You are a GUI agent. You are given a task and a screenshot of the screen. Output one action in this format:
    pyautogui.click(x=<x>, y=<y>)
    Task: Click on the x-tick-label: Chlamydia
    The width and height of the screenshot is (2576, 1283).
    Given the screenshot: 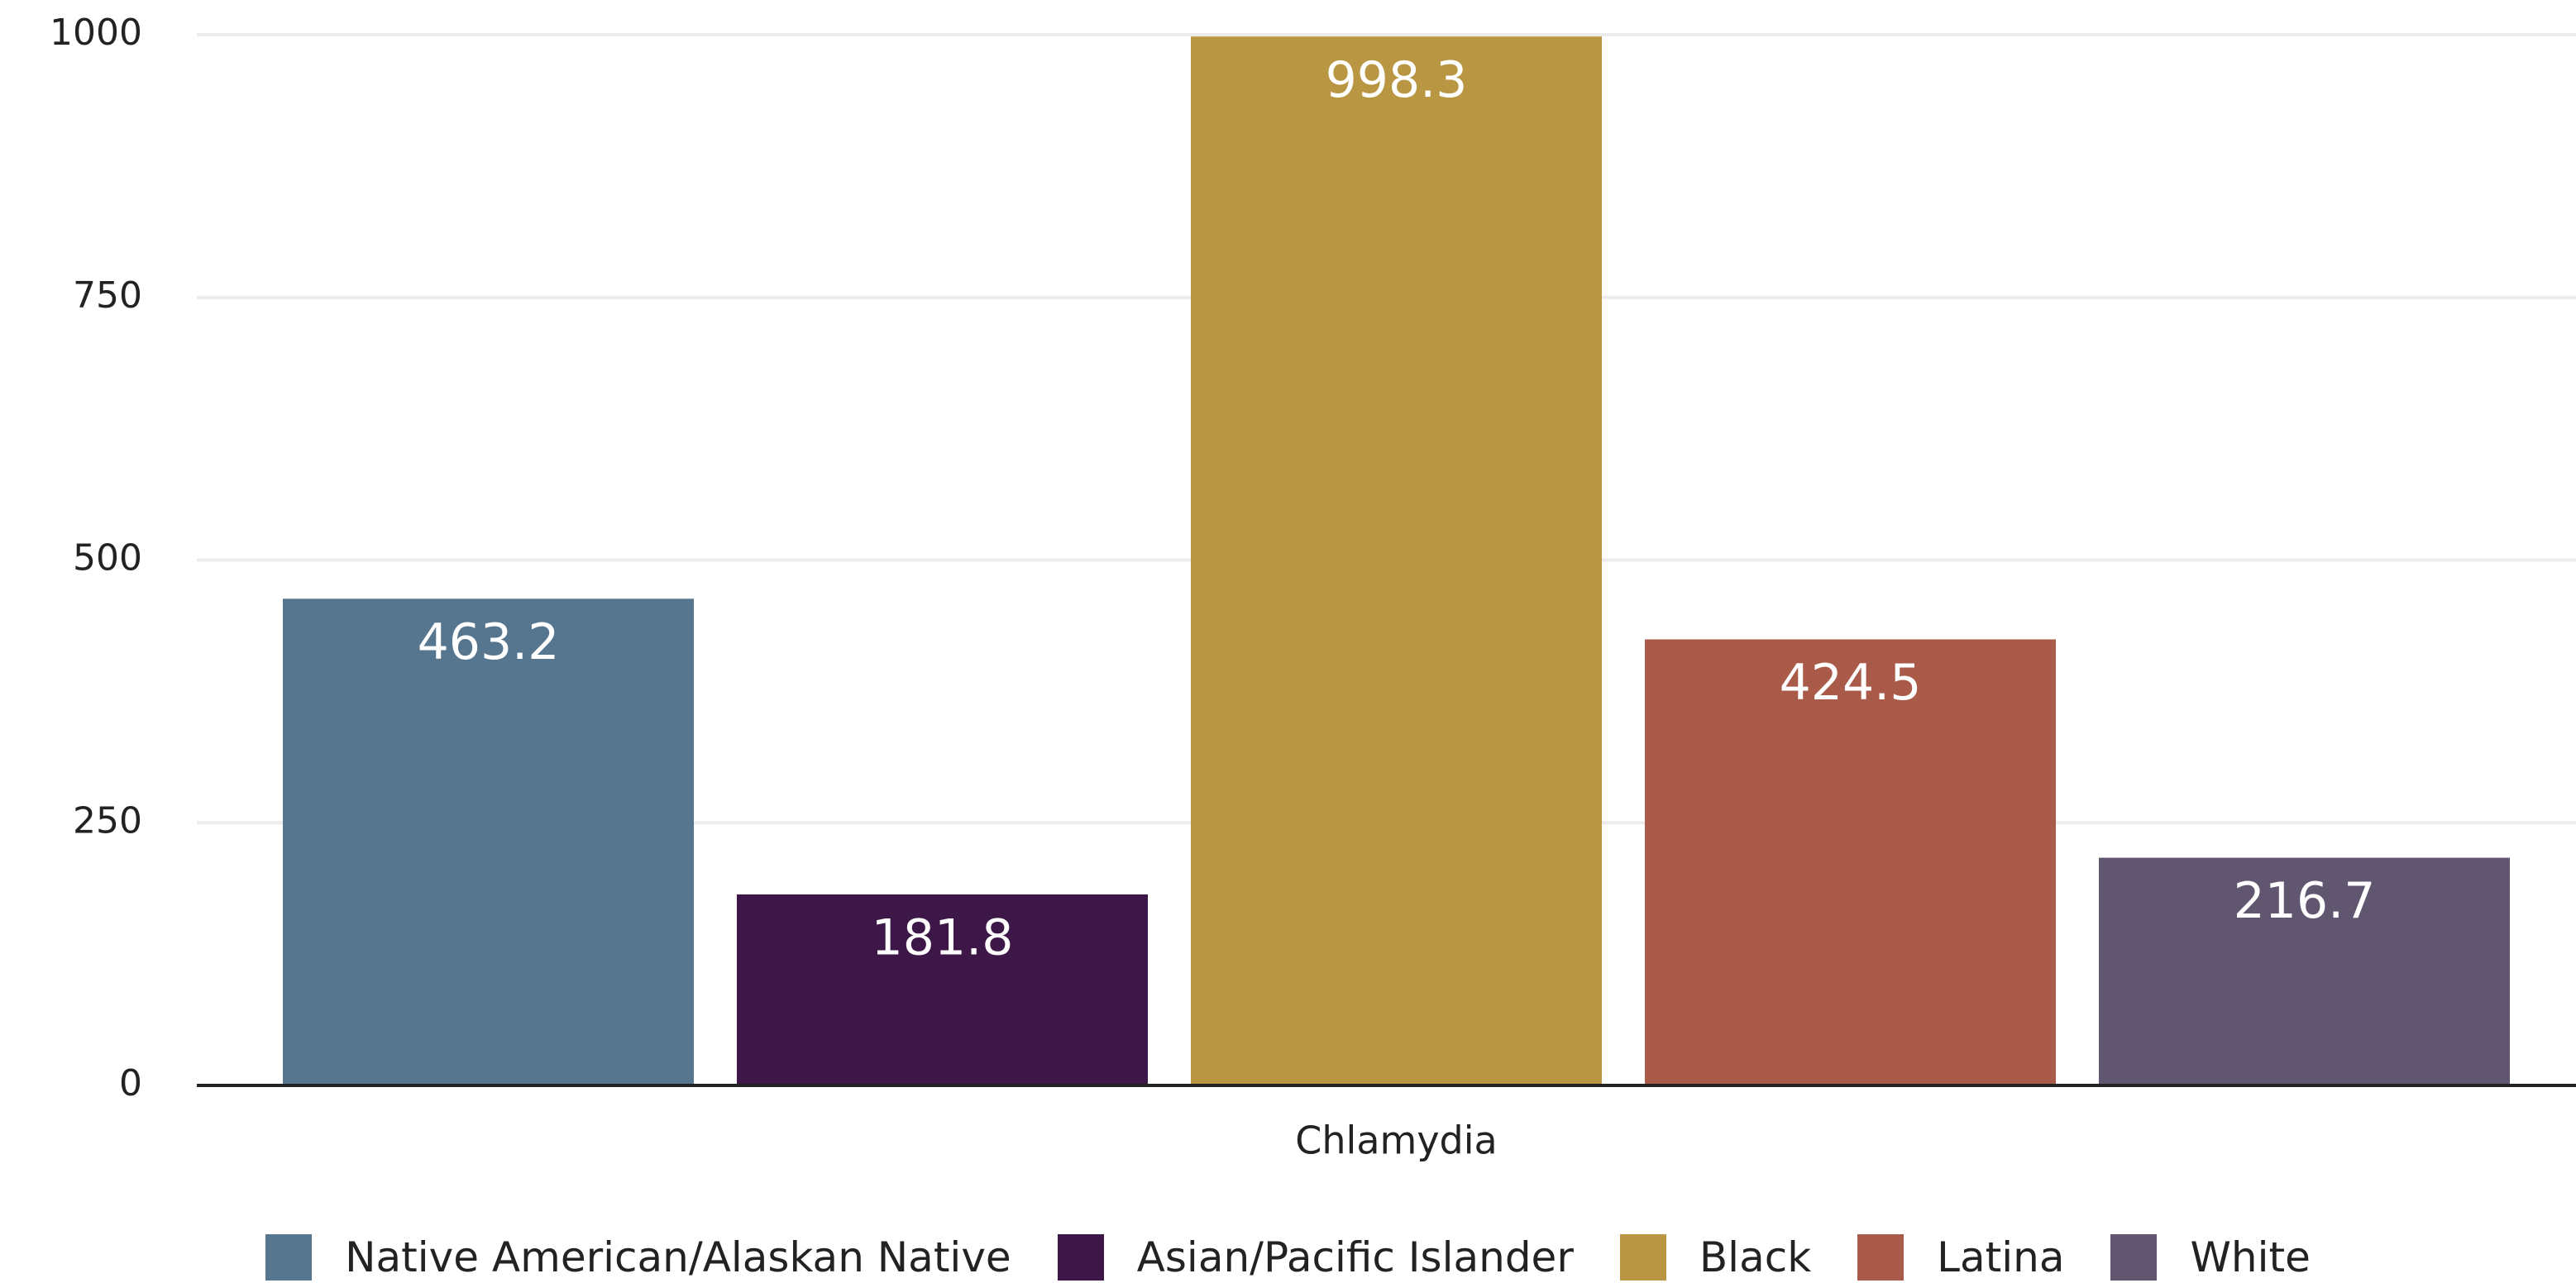 What is the action you would take?
    pyautogui.click(x=1396, y=1140)
    